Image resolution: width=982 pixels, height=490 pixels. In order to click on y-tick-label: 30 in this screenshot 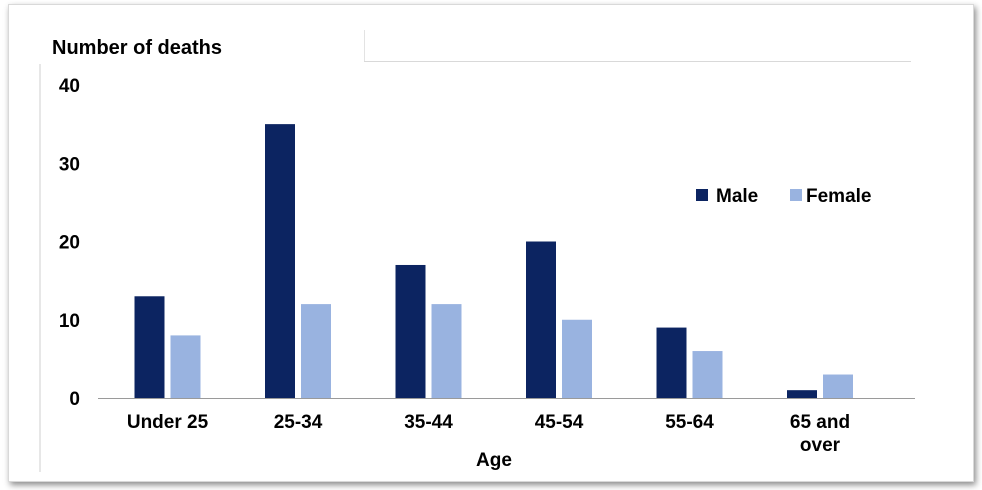, I will do `click(69, 164)`.